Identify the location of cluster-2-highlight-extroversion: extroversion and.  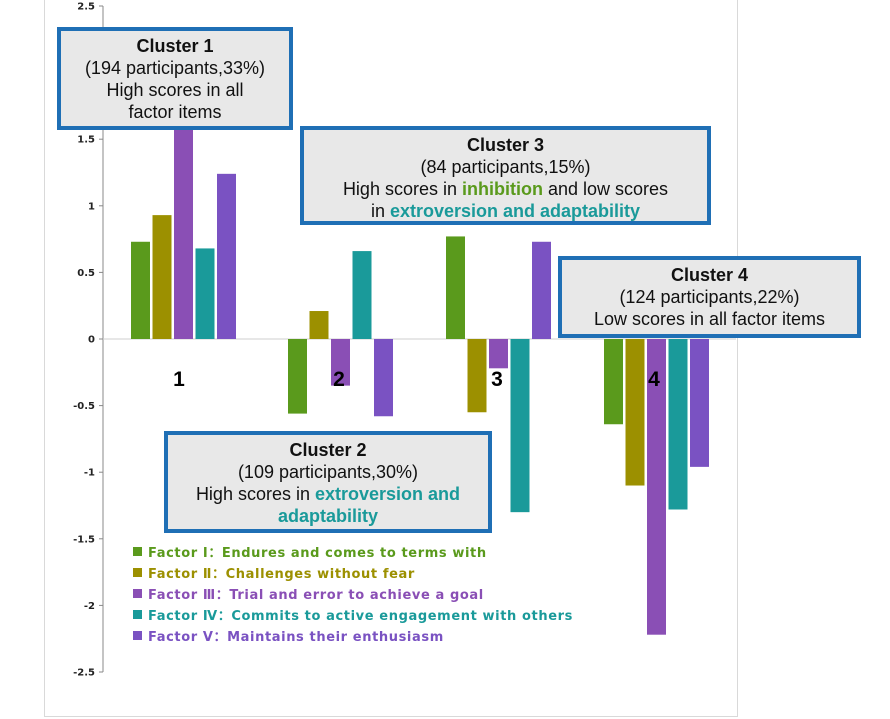
(388, 494).